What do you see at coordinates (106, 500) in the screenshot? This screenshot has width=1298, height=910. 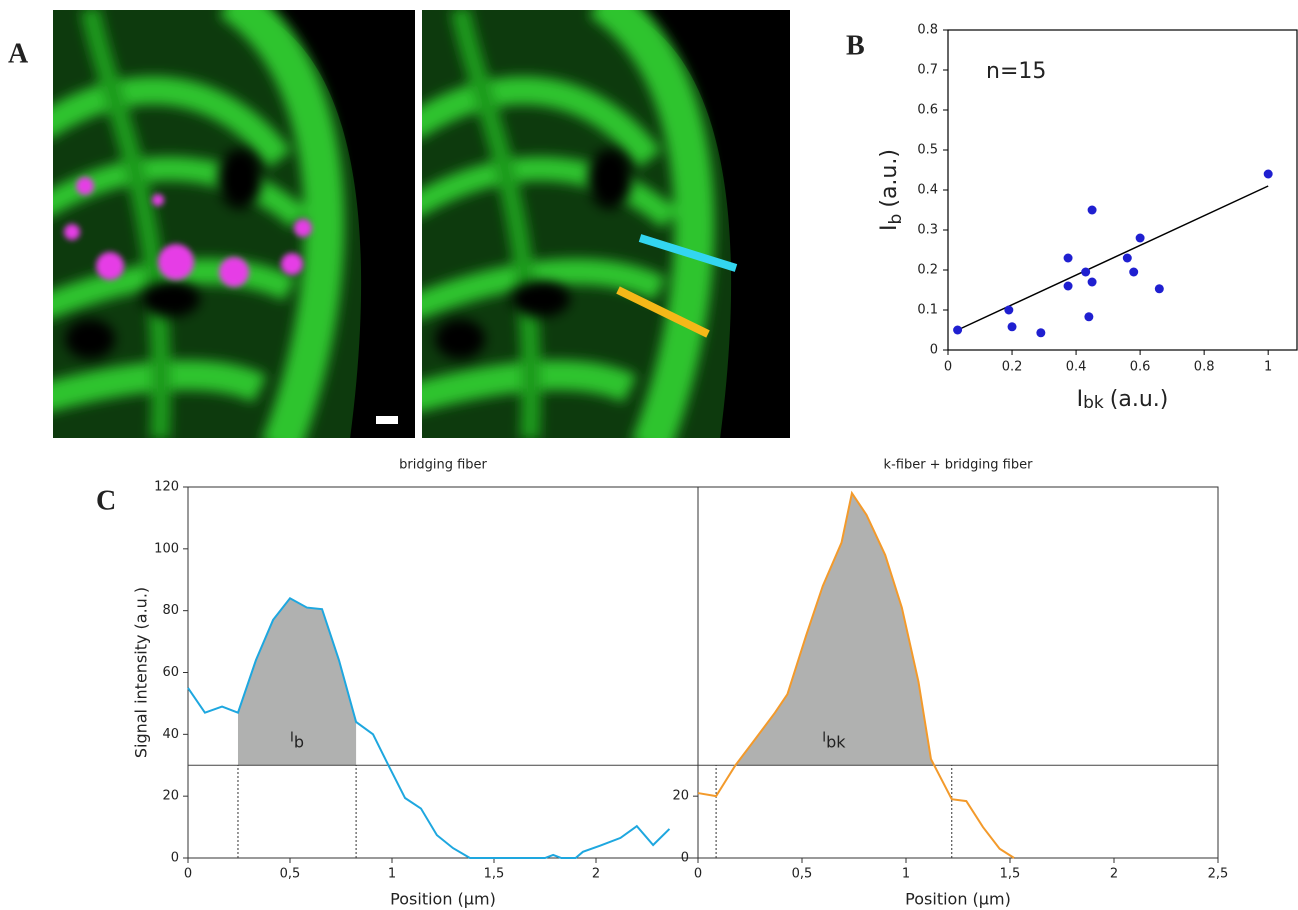 I see `panel-label: C` at bounding box center [106, 500].